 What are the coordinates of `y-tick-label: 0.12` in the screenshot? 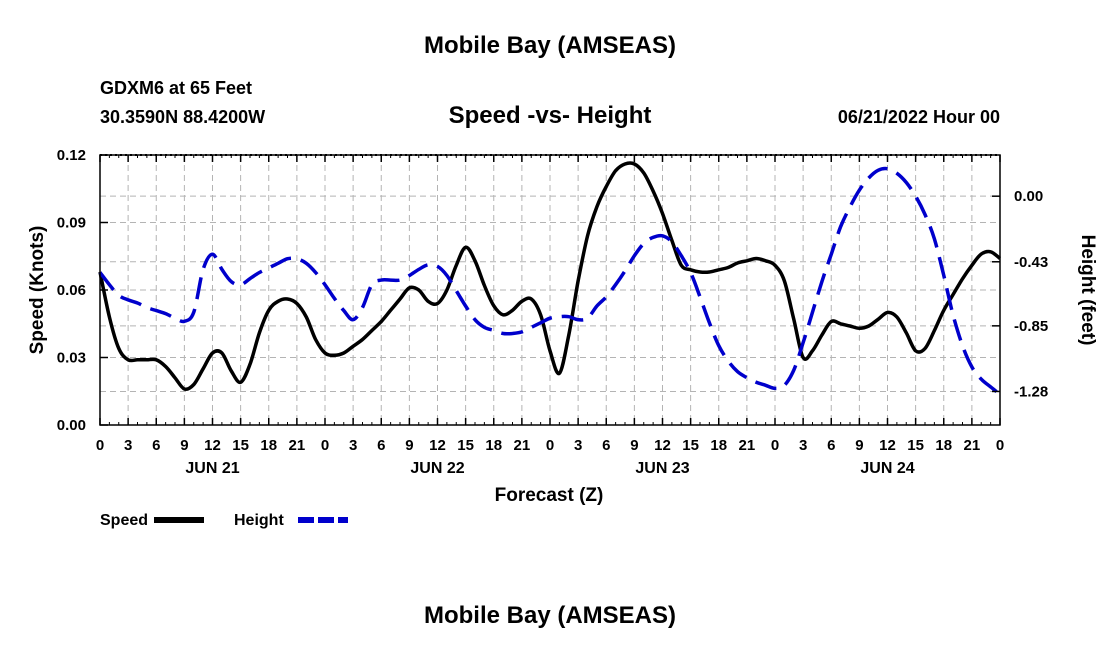 It's located at (71, 155).